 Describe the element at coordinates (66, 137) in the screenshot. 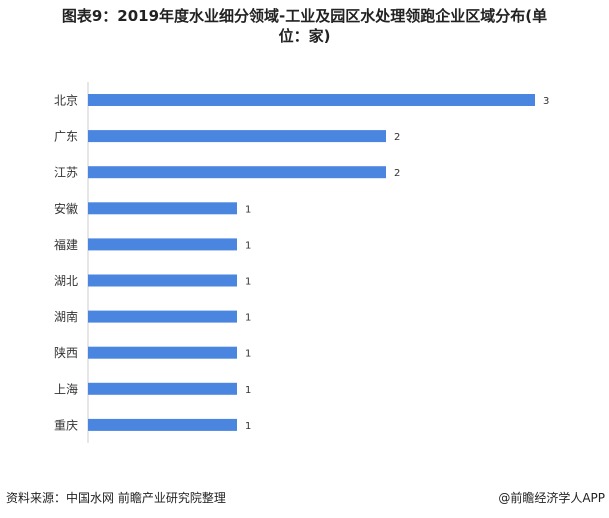

I see `category-label: 广东` at that location.